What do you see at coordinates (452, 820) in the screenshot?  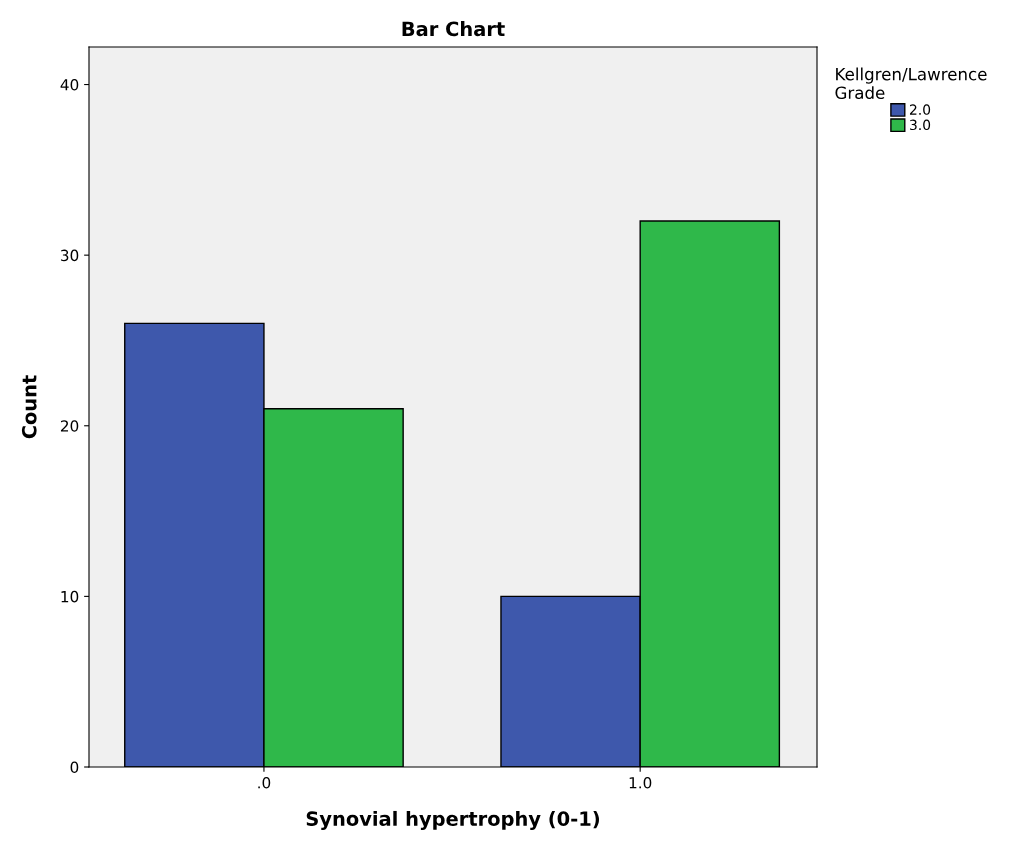 I see `x-axis-title: Synovial hypertrophy (0-1)` at bounding box center [452, 820].